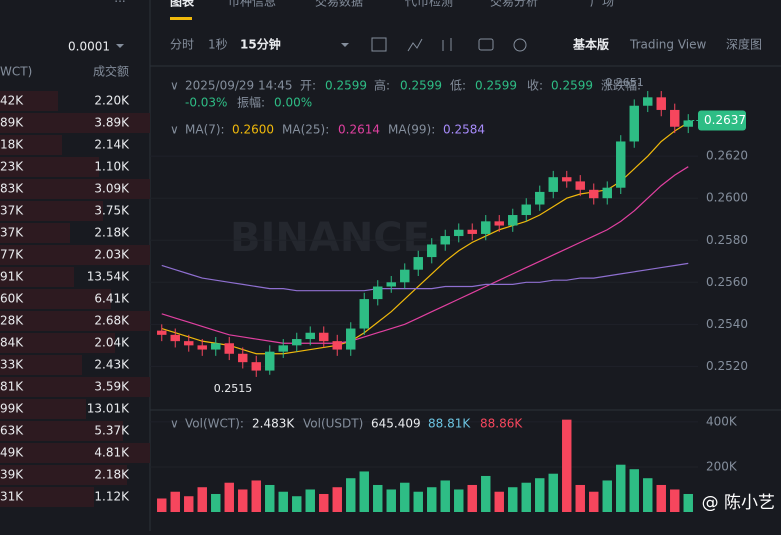  What do you see at coordinates (12, 321) in the screenshot?
I see `book-amount: 28K` at bounding box center [12, 321].